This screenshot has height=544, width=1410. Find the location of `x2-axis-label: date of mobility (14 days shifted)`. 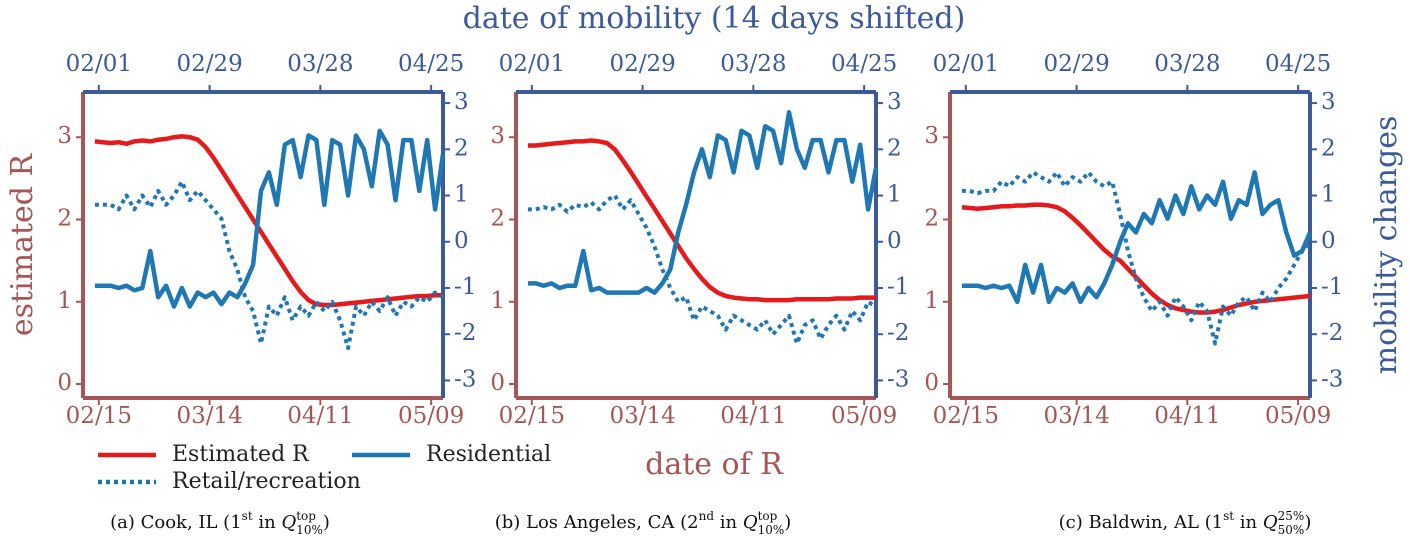

x2-axis-label: date of mobility (14 days shifted) is located at coordinates (714, 18).